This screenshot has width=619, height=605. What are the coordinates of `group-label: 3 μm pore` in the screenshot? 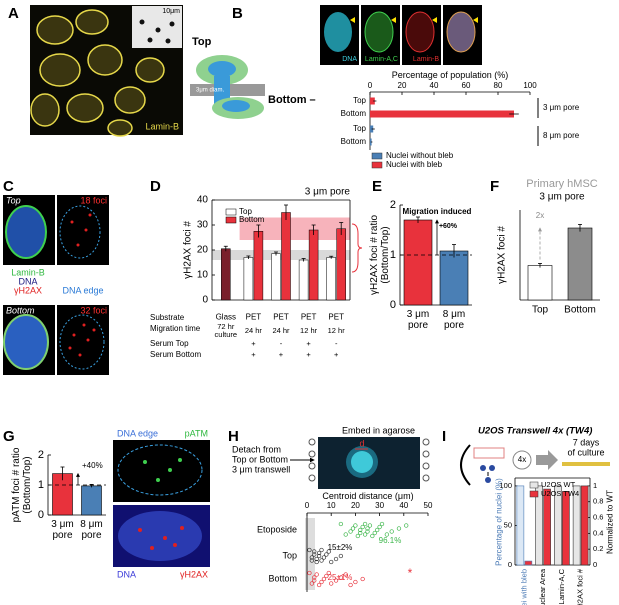 It's located at (561, 107).